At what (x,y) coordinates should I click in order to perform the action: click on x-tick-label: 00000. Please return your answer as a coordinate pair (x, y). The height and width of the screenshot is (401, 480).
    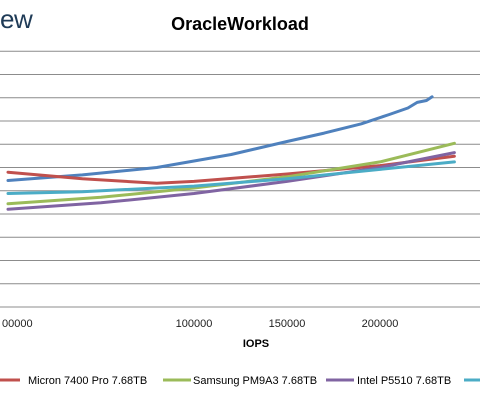
    Looking at the image, I should click on (17, 324).